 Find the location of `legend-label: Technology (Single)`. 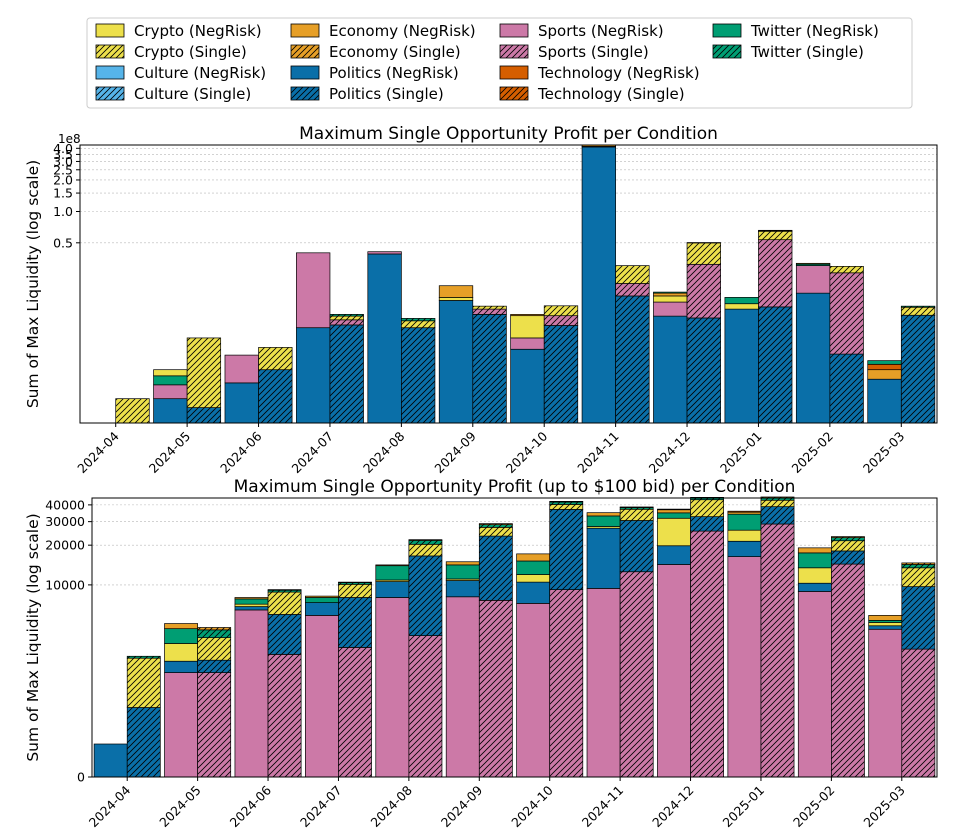

legend-label: Technology (Single) is located at coordinates (611, 94).